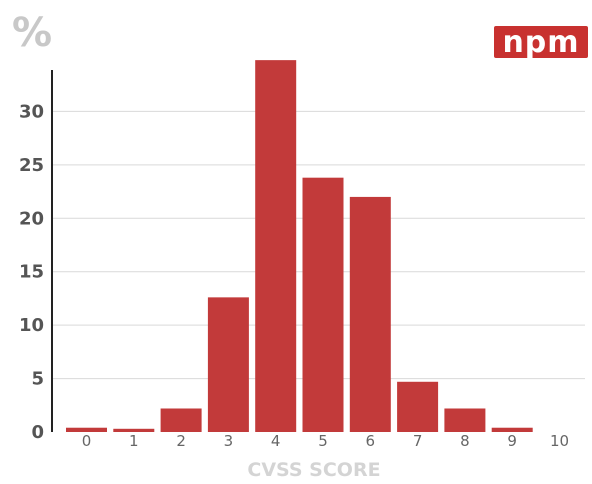 The image size is (592, 484). I want to click on x-tick-label: 4, so click(276, 441).